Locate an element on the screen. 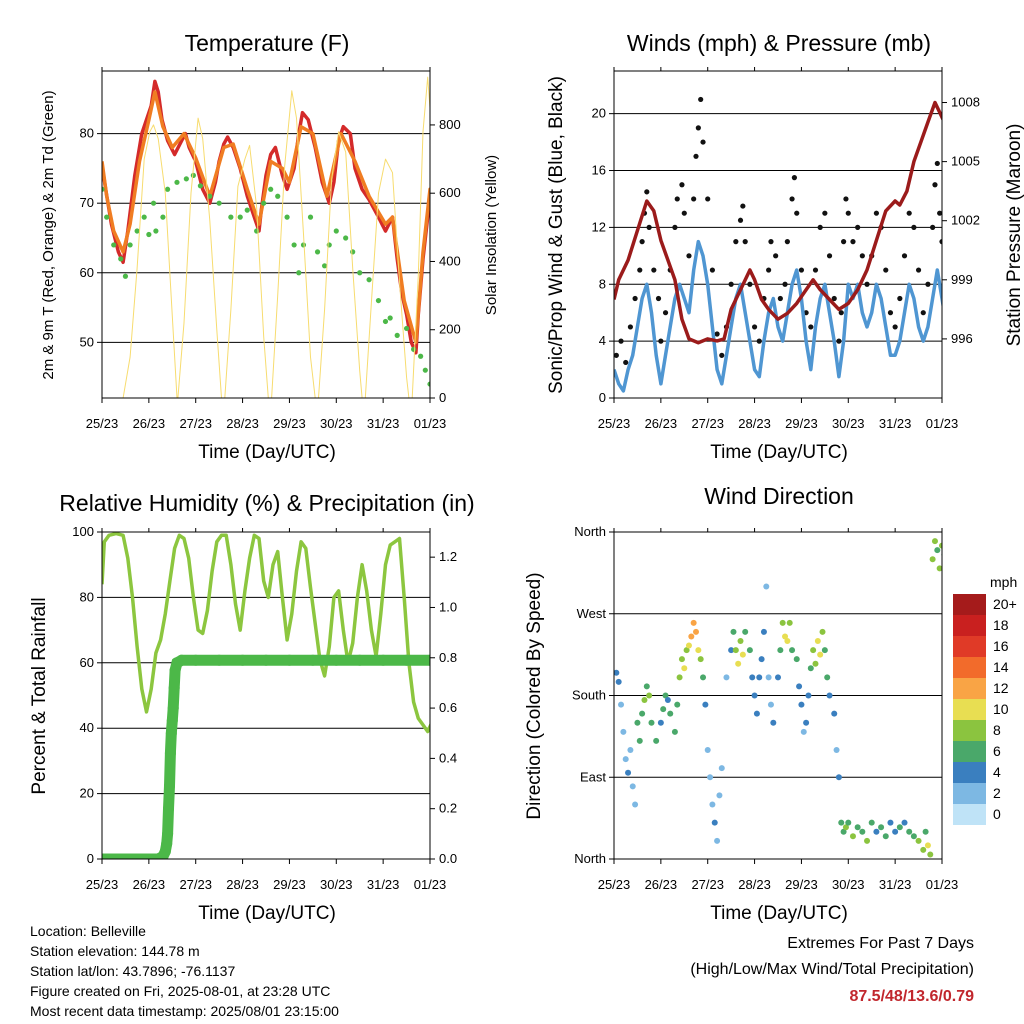 The width and height of the screenshot is (1024, 1024). temperature-y2-tick-label: 400 is located at coordinates (450, 260).